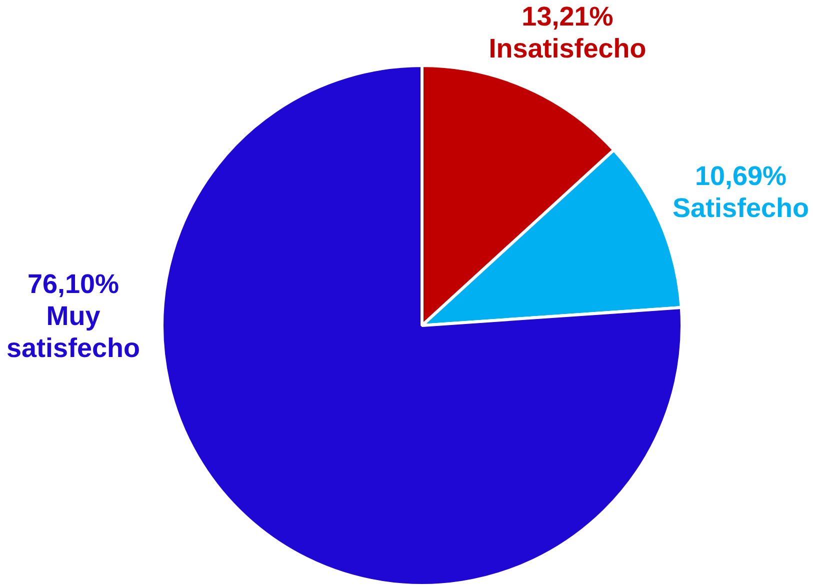  I want to click on data-label: 13,21%, so click(568, 16).